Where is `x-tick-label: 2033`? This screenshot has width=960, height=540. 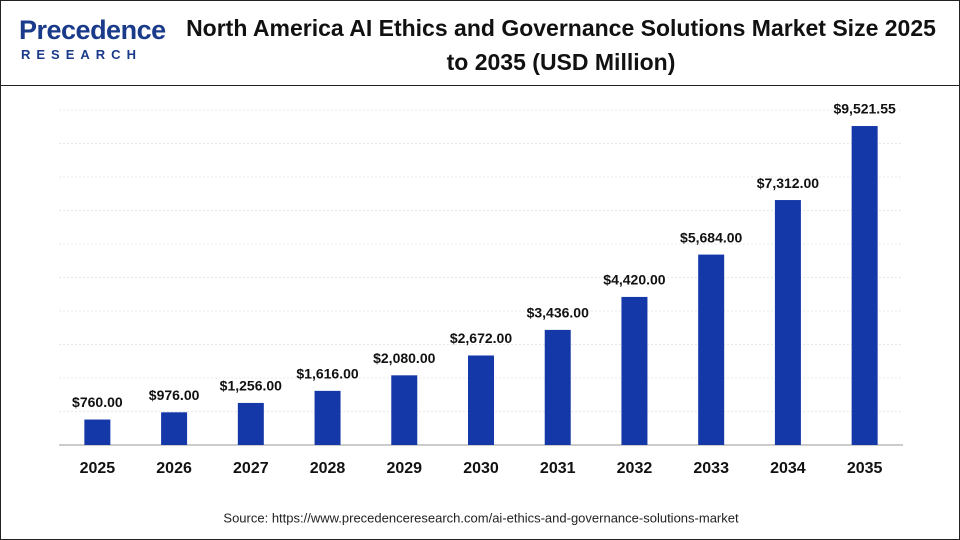
x-tick-label: 2033 is located at coordinates (711, 468).